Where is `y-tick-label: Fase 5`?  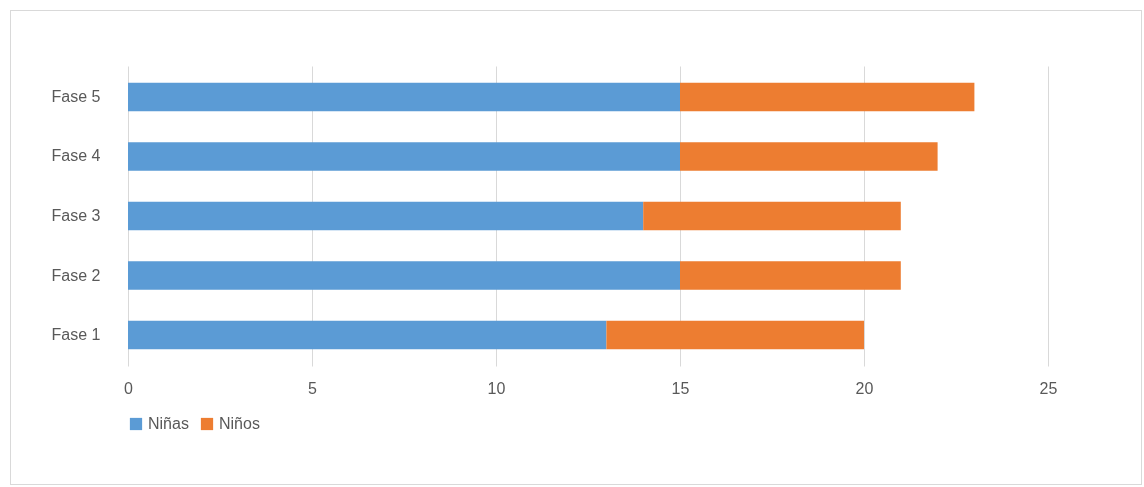
y-tick-label: Fase 5 is located at coordinates (76, 96).